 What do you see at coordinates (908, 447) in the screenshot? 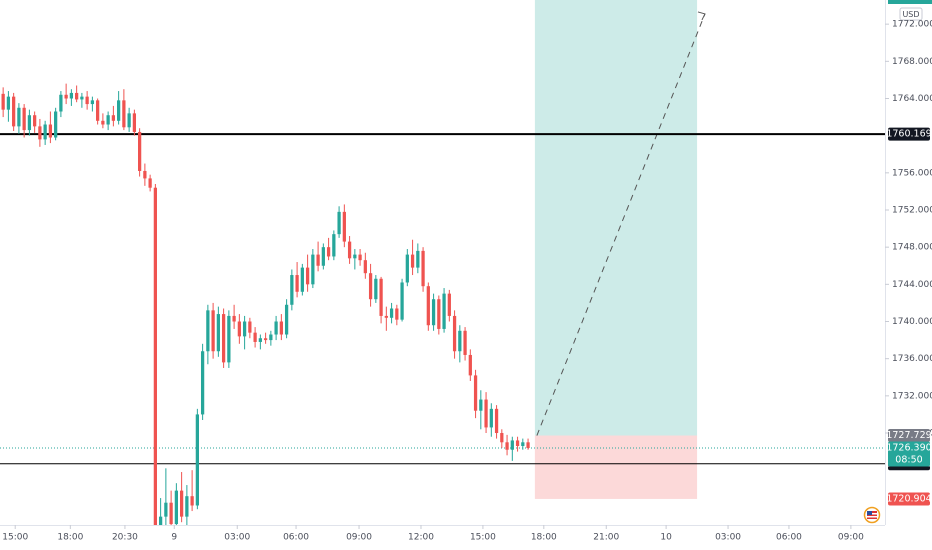
I see `last-price-tag: 1726.390` at bounding box center [908, 447].